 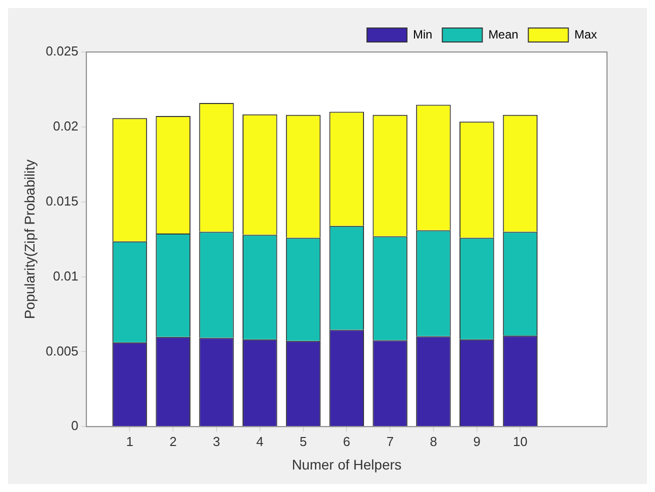 I want to click on y-tick-label: 0.025, so click(x=62, y=51).